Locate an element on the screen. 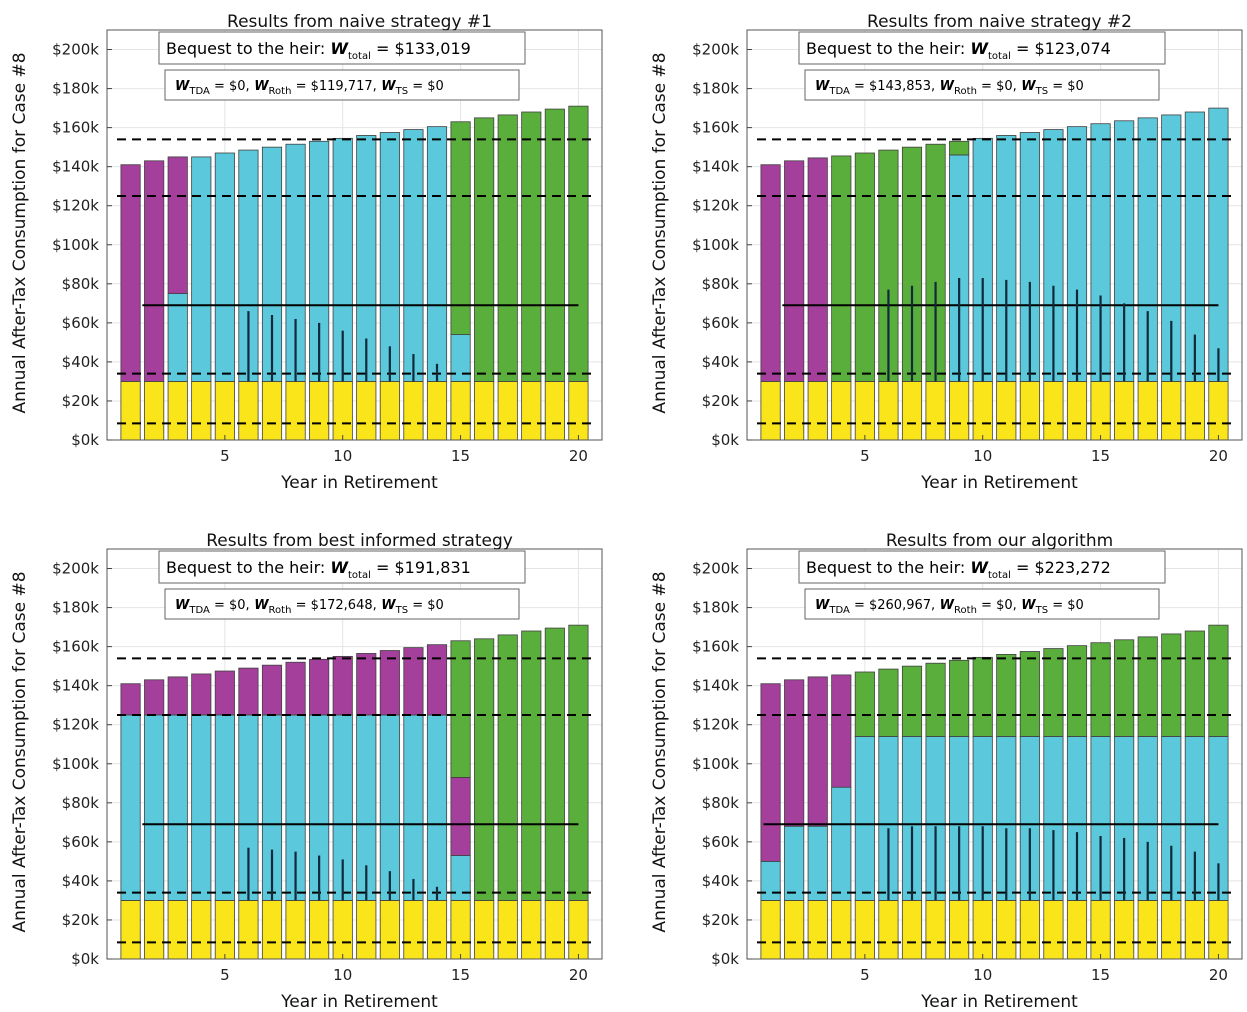  bequest-text: Bequest to the heir: Wtotal = $223,272 is located at coordinates (958, 569).